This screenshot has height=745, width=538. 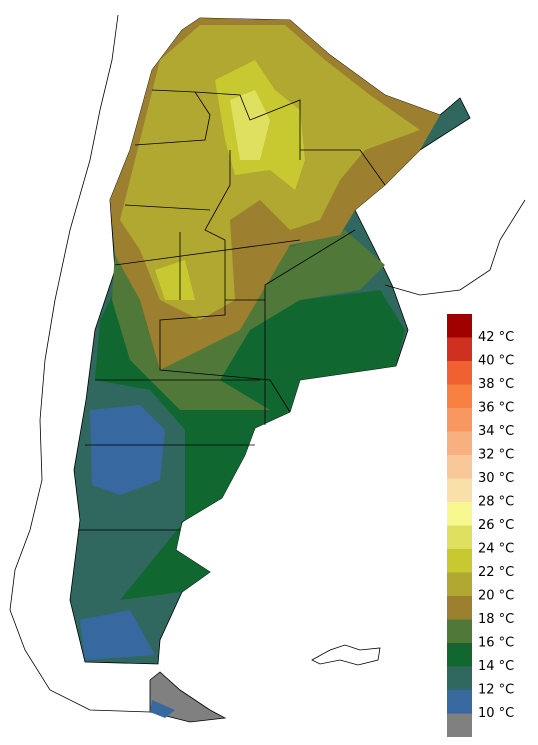 I want to click on tierra-del-fuego-blue, so click(x=162, y=709).